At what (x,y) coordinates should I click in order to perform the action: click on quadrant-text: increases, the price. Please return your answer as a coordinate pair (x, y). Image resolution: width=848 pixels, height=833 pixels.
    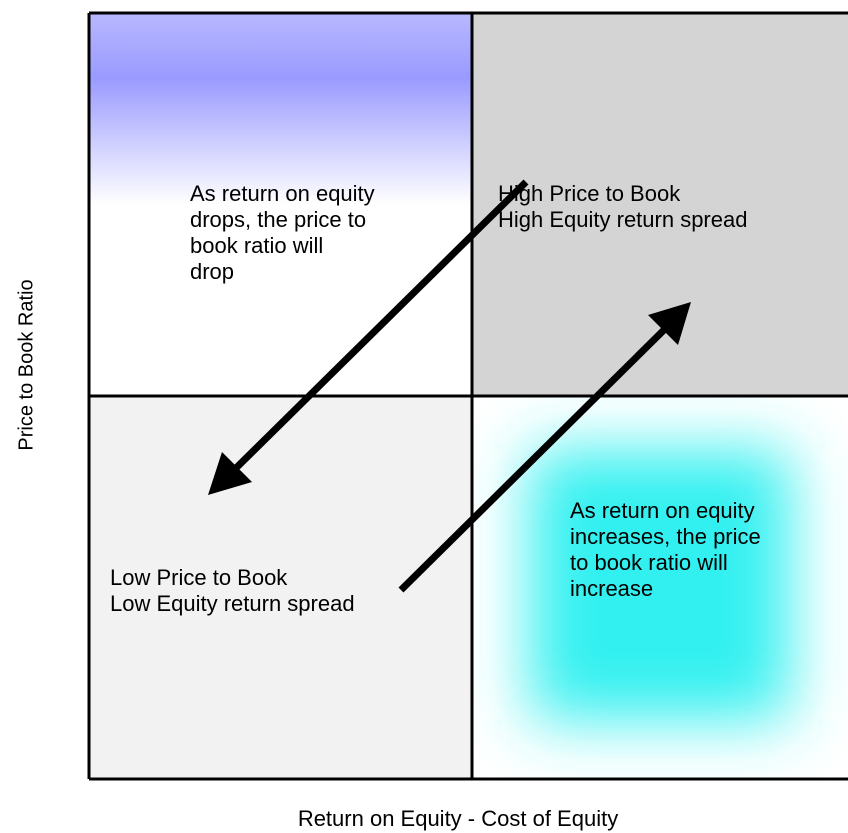
    Looking at the image, I should click on (665, 536).